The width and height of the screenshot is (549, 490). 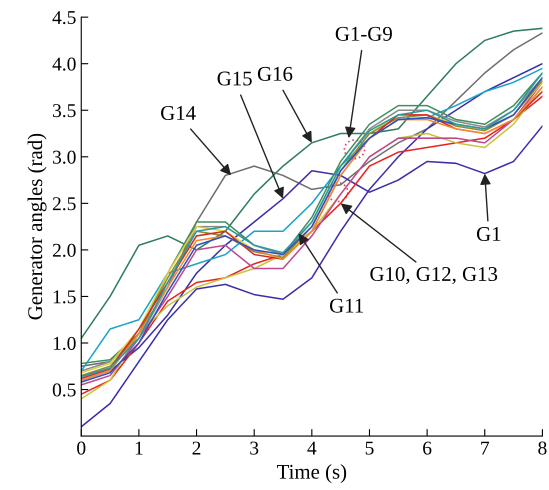 What do you see at coordinates (64, 17) in the screenshot?
I see `y-tick-label: 4.5` at bounding box center [64, 17].